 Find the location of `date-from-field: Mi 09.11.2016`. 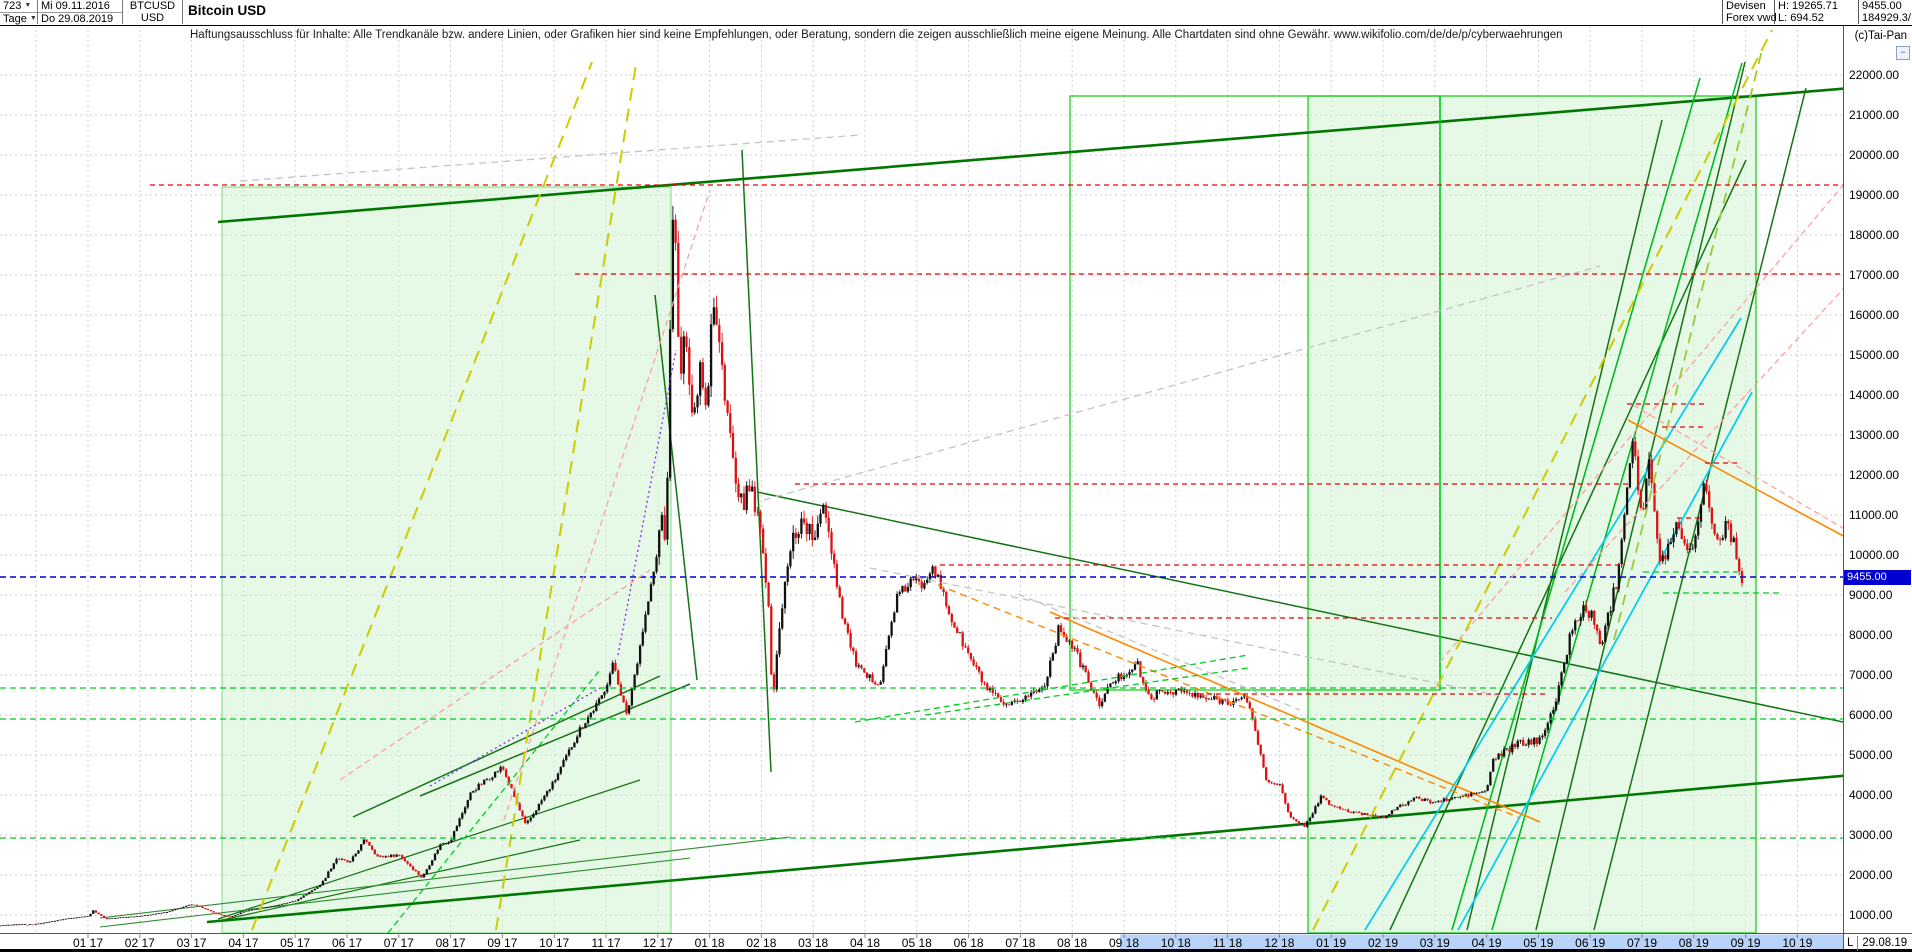

date-from-field: Mi 09.11.2016 is located at coordinates (75, 6).